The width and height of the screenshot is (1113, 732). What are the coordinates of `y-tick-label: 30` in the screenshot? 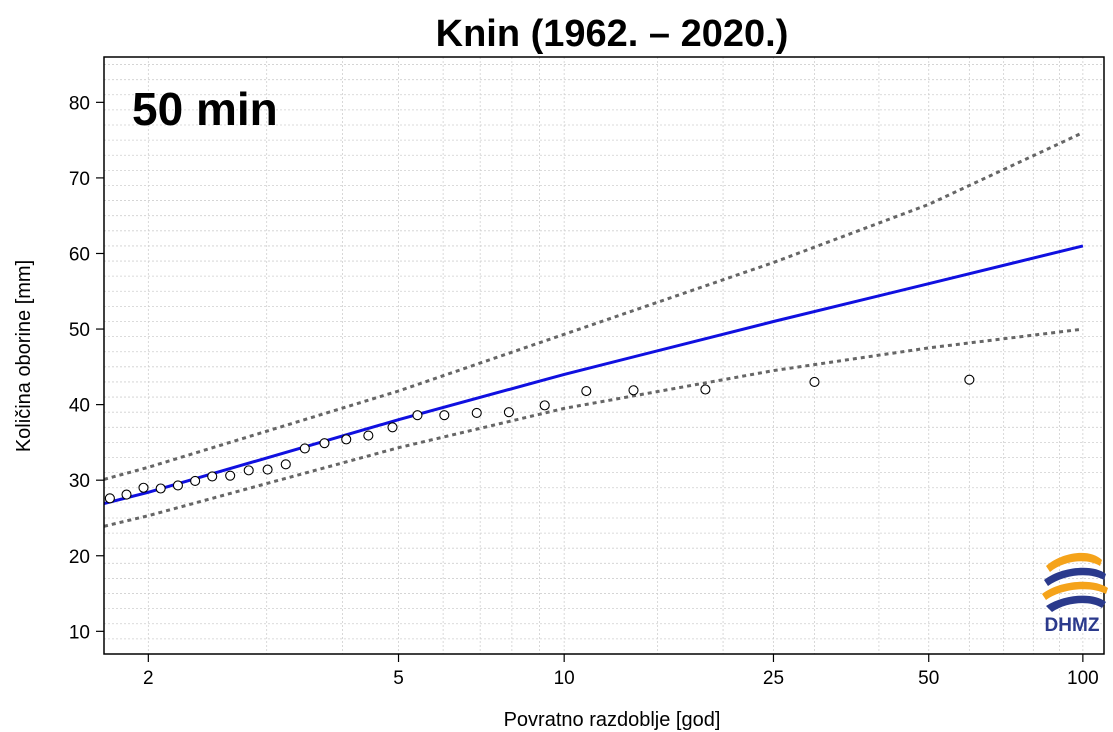 It's located at (79, 481).